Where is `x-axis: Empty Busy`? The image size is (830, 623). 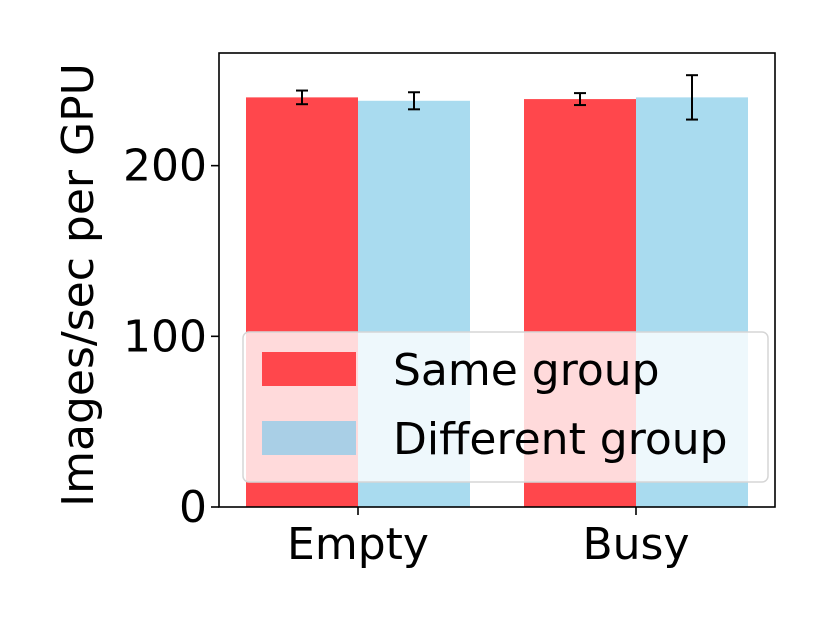 x-axis: Empty Busy is located at coordinates (488, 538).